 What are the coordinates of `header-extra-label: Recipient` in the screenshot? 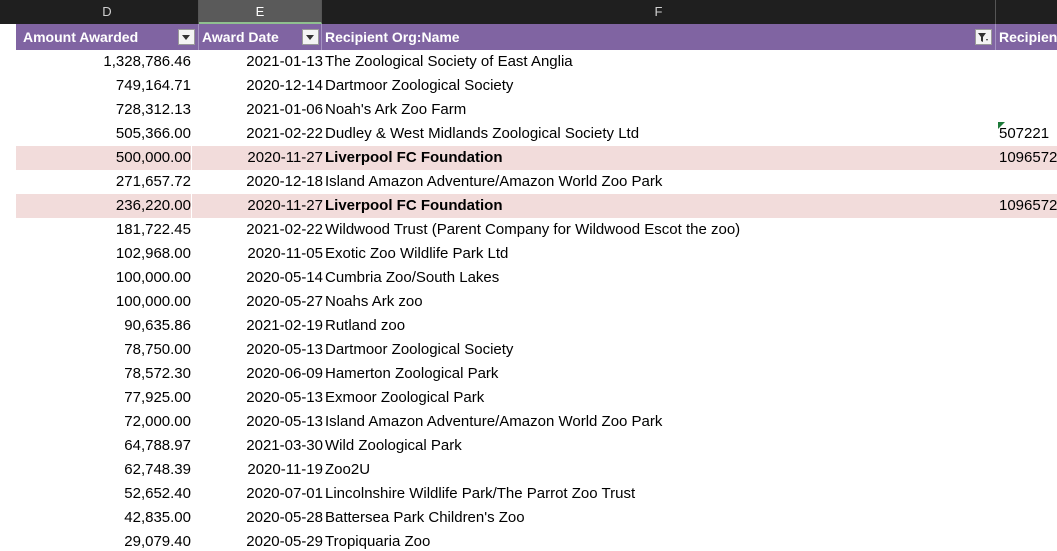 It's located at (1028, 37).